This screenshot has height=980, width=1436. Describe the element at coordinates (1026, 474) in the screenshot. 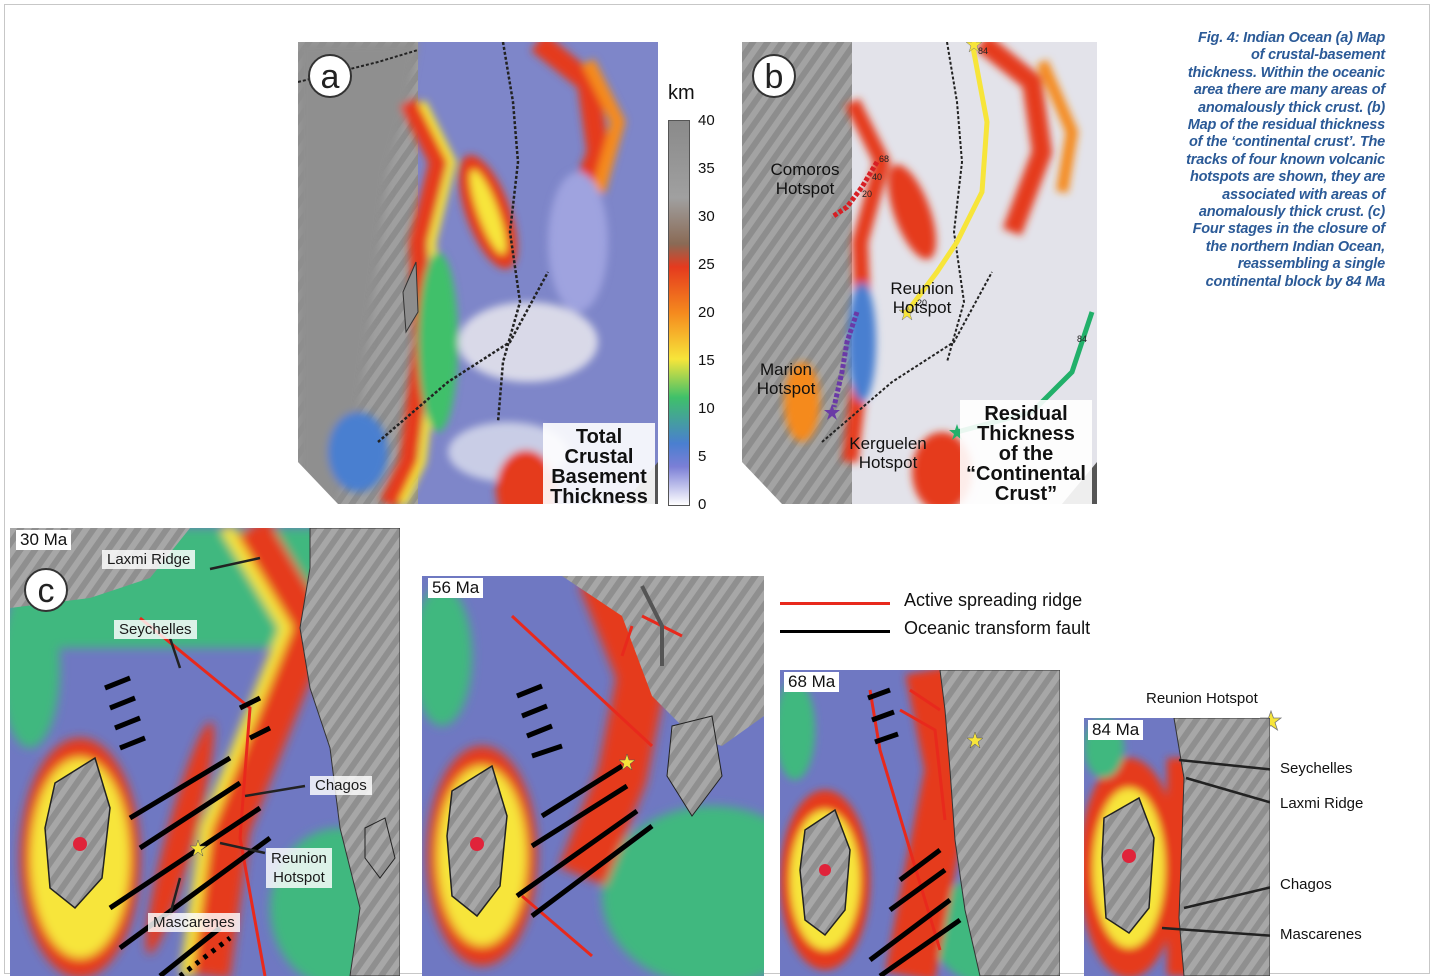

I see `panel-b-title-line-4: “Continental` at that location.